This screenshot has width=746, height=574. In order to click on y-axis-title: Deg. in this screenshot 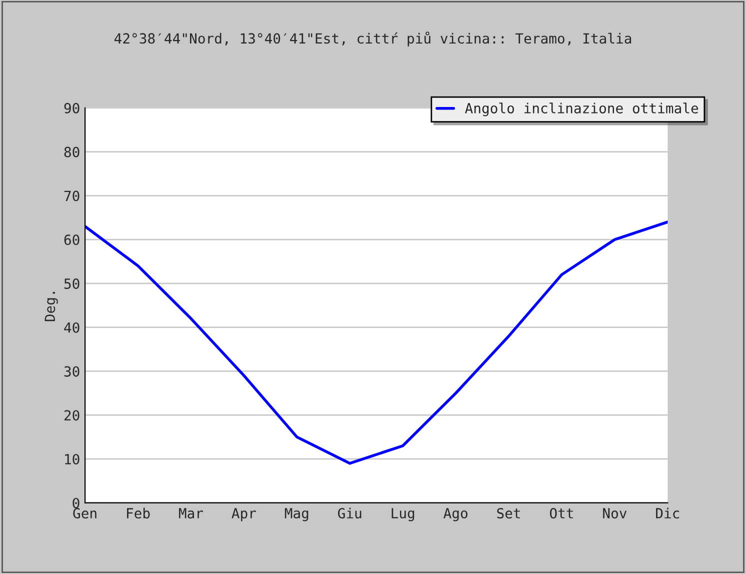, I will do `click(51, 307)`.